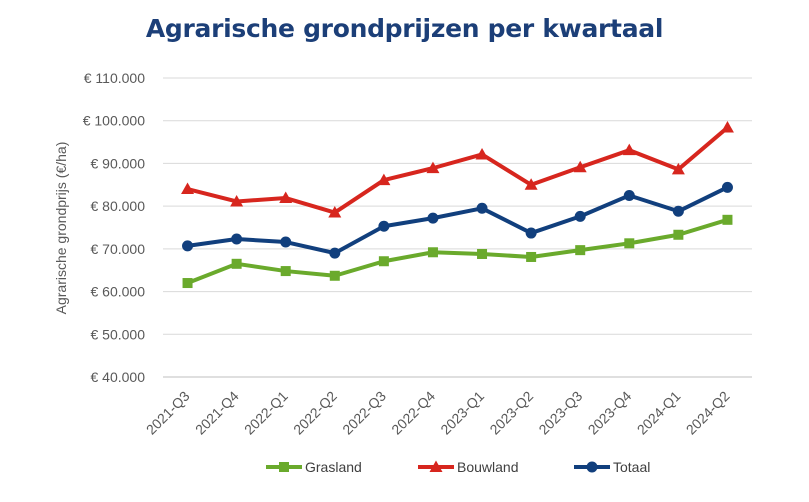  Describe the element at coordinates (118, 377) in the screenshot. I see `y-tick-label: € 40.000` at that location.